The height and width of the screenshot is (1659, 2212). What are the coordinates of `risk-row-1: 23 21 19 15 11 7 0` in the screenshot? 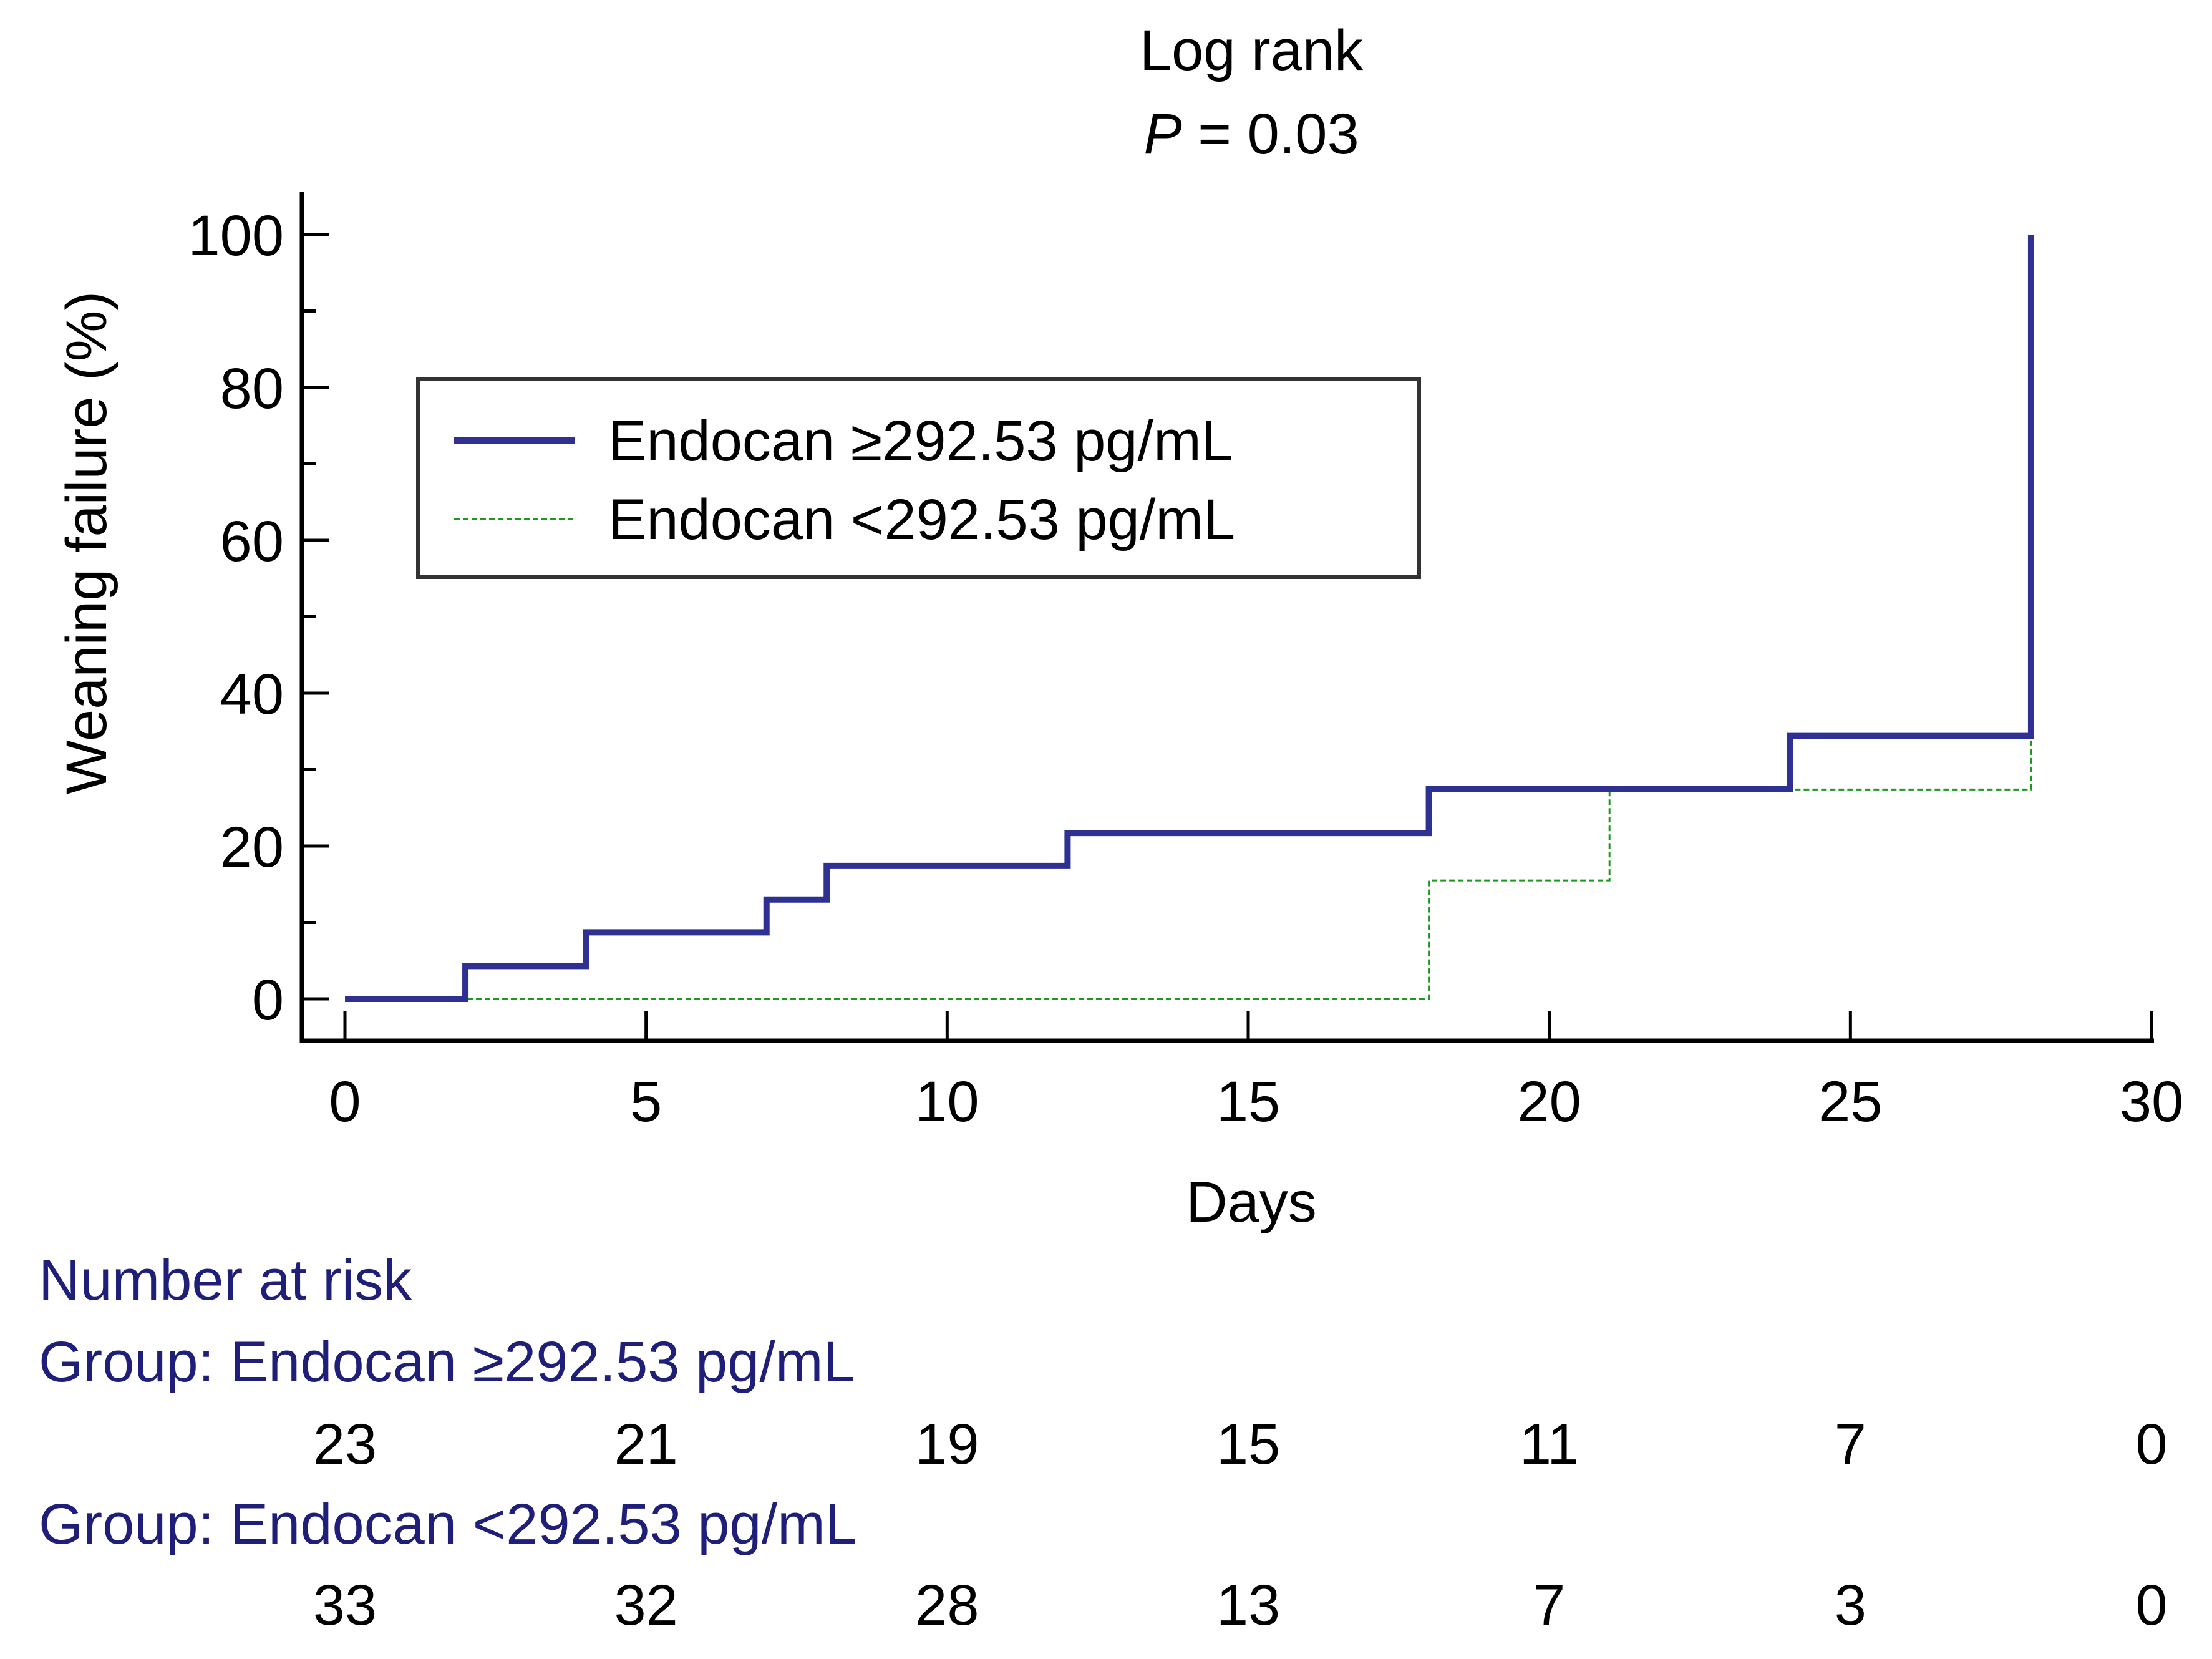 It's located at (1240, 1444).